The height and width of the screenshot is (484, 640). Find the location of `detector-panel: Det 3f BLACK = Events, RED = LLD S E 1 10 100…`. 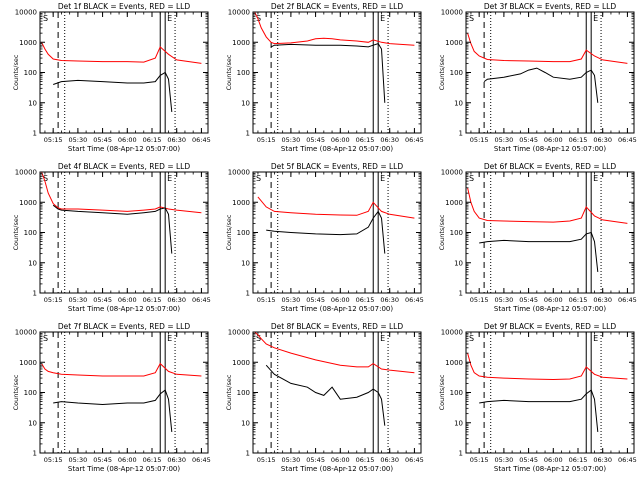

detector-panel: Det 3f BLACK = Events, RED = LLD S E 1 10 100… is located at coordinates (537, 77).